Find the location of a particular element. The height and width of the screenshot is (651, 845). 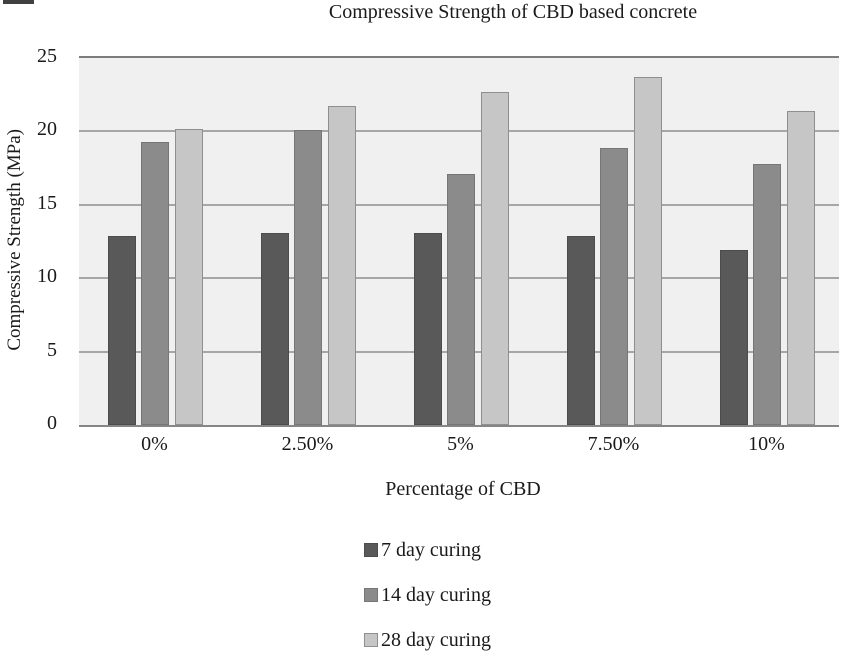

bar-14-day-curing-0% is located at coordinates (155, 283).